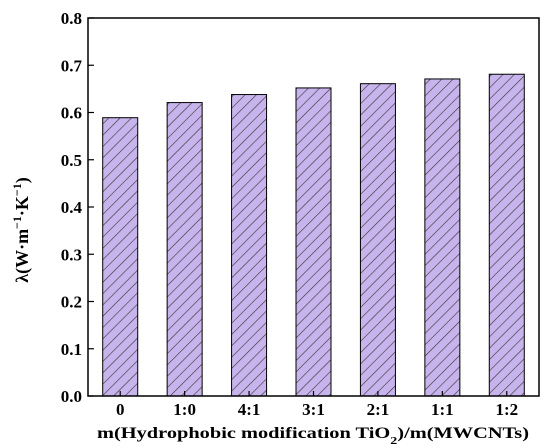 This screenshot has height=448, width=550. Describe the element at coordinates (72, 207) in the screenshot. I see `y-tick-label: 0.4` at that location.